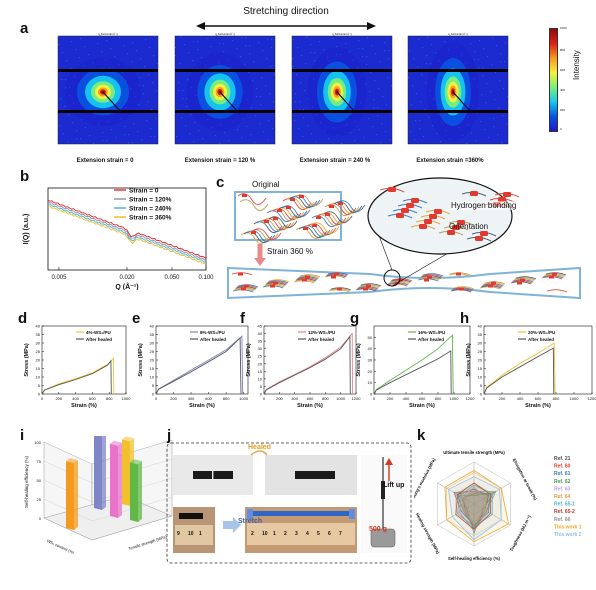 This screenshot has width=596, height=590. What do you see at coordinates (70, 495) in the screenshot?
I see `bar-4%` at bounding box center [70, 495].